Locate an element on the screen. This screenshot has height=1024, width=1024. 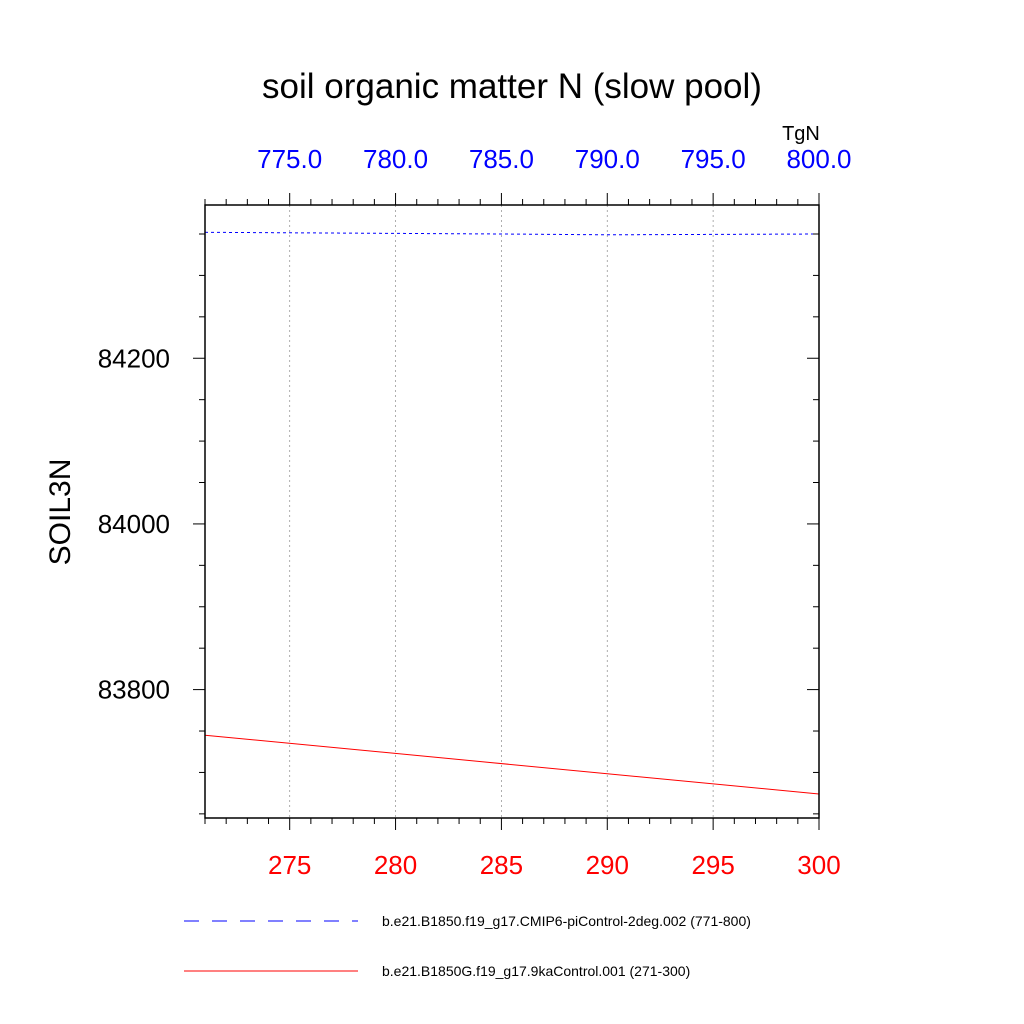
x-tick-label: 275 is located at coordinates (289, 865).